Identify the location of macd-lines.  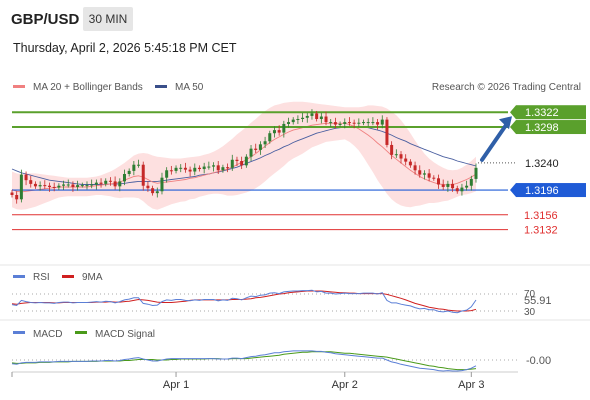
(244, 361).